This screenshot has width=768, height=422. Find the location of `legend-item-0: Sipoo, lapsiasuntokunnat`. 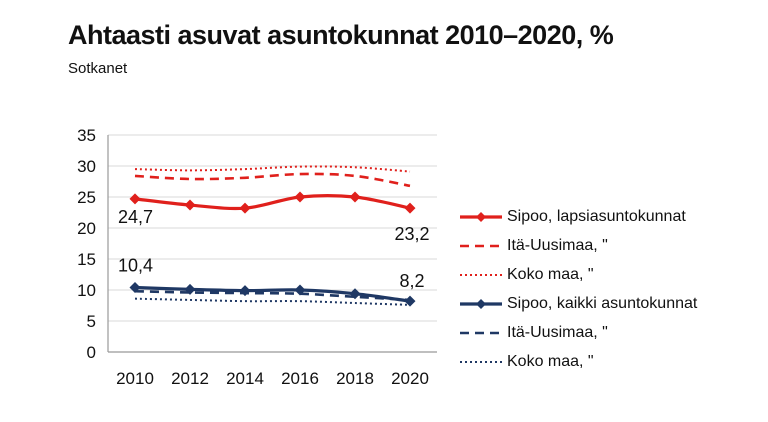

legend-item-0: Sipoo, lapsiasuntokunnat is located at coordinates (578, 216).